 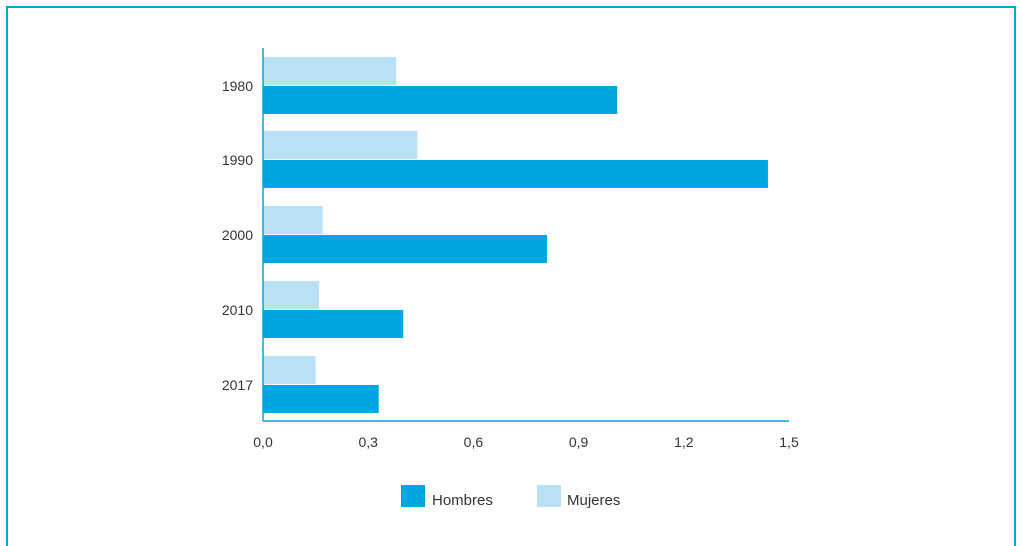 I want to click on bar-mujeres-1990, so click(x=340, y=145).